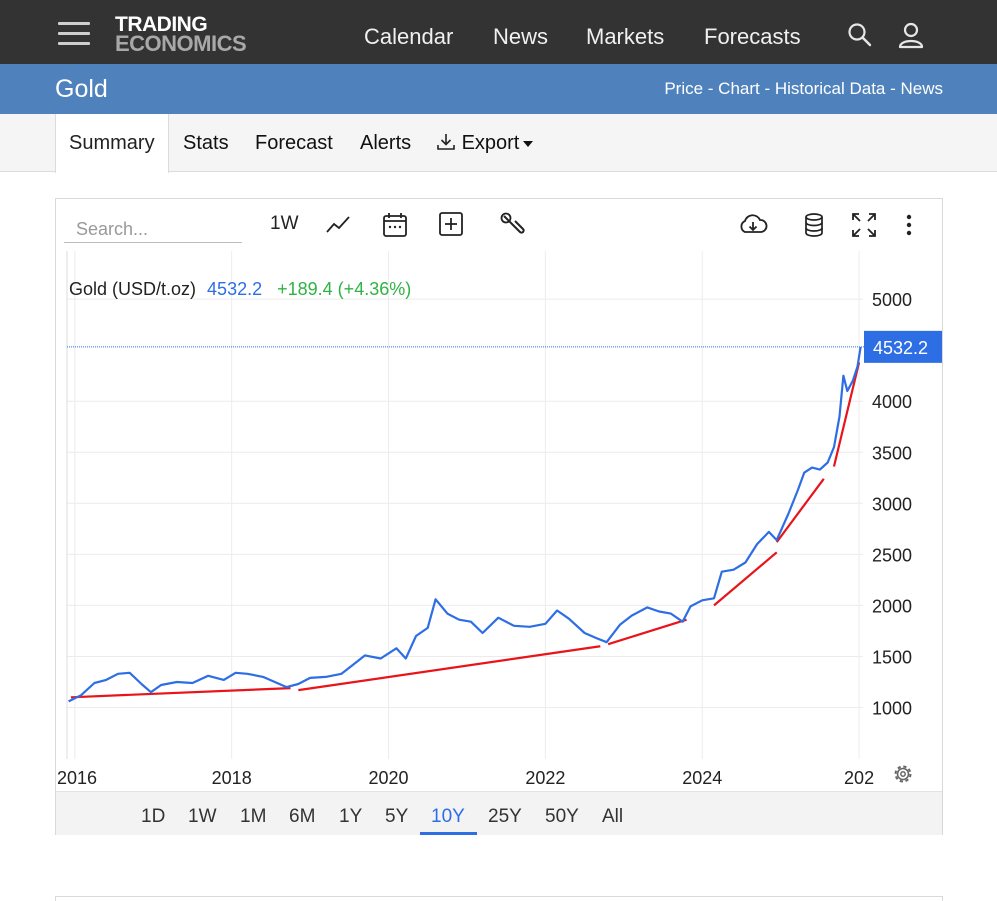 The height and width of the screenshot is (901, 997). What do you see at coordinates (284, 223) in the screenshot?
I see `interval-selector: 1W` at bounding box center [284, 223].